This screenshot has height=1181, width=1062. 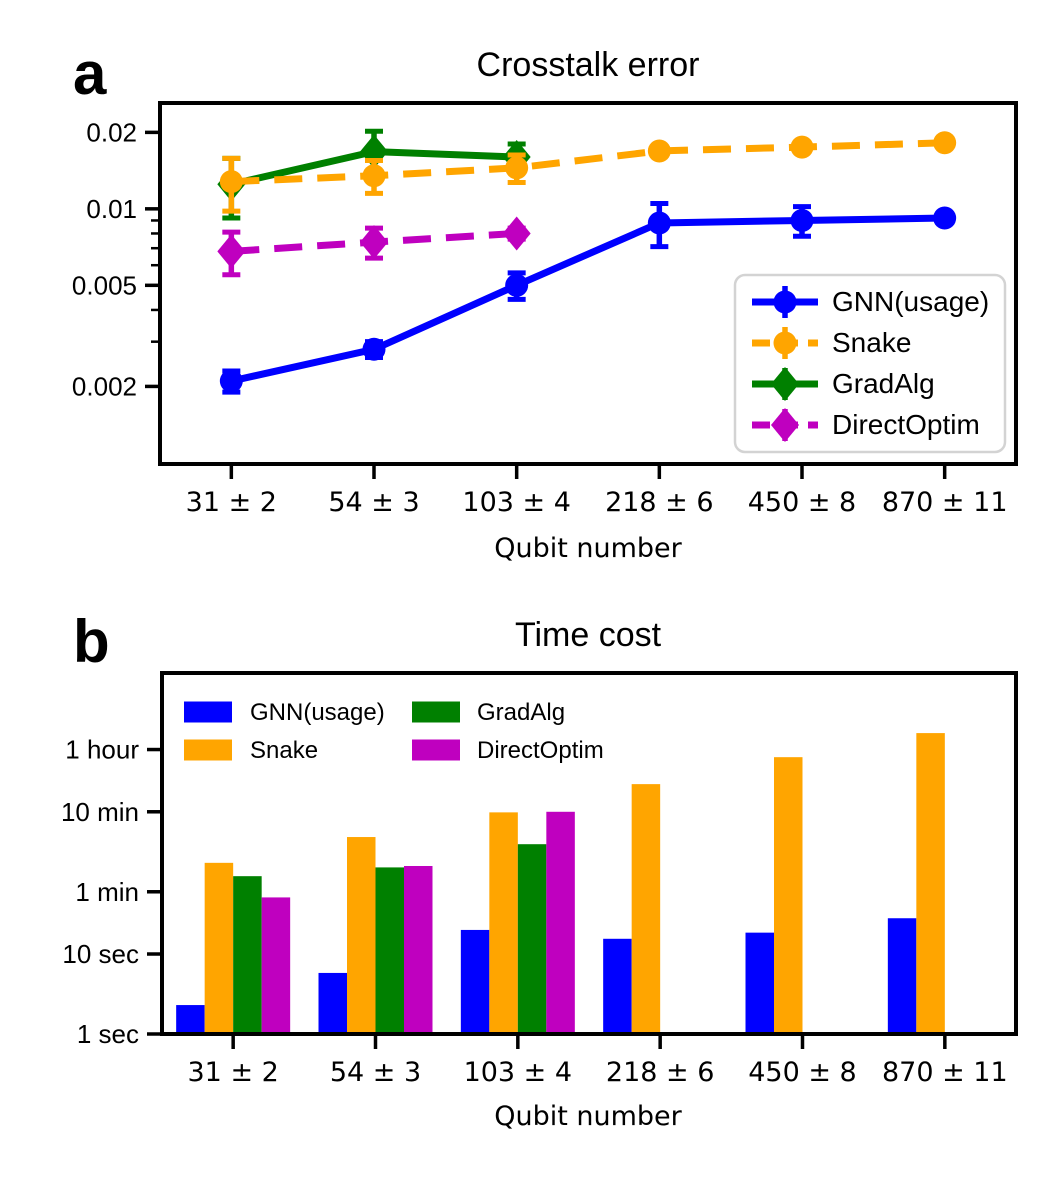 I want to click on legend-panel-b: GNN(usage) Snake GradAlg DirectOptim, so click(x=394, y=731).